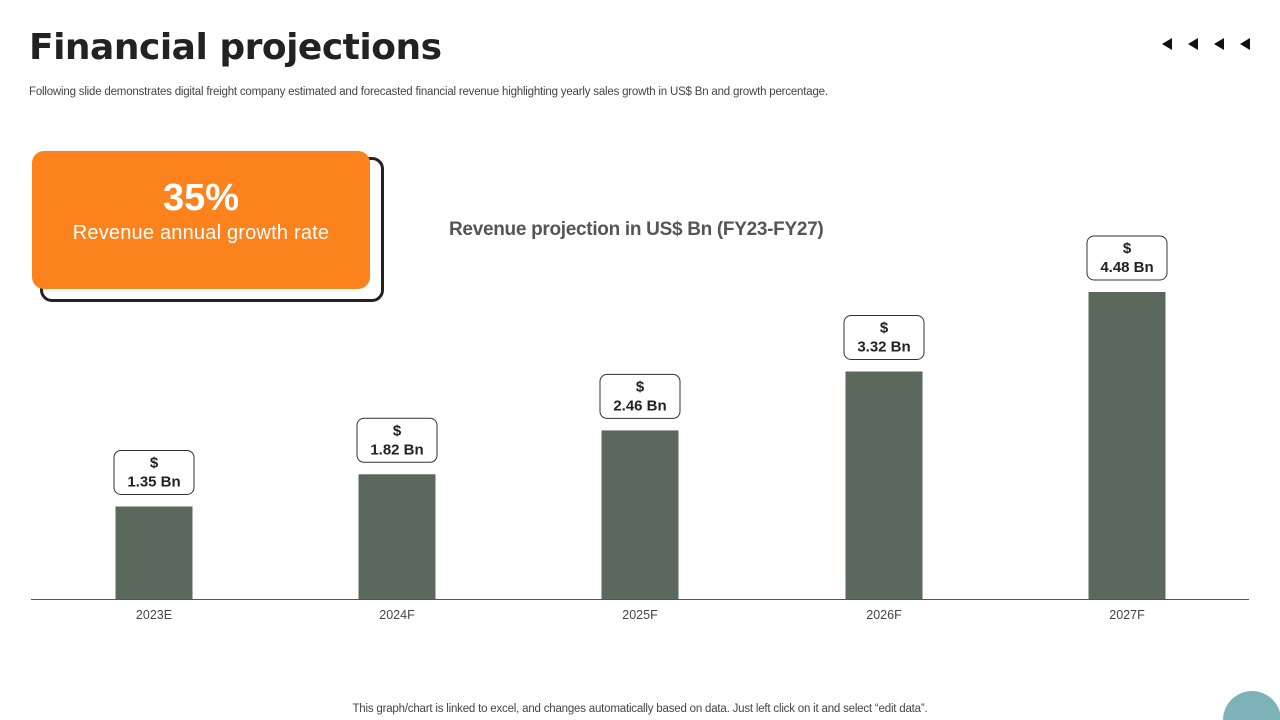 The image size is (1280, 720). What do you see at coordinates (884, 485) in the screenshot?
I see `bar-2026F` at bounding box center [884, 485].